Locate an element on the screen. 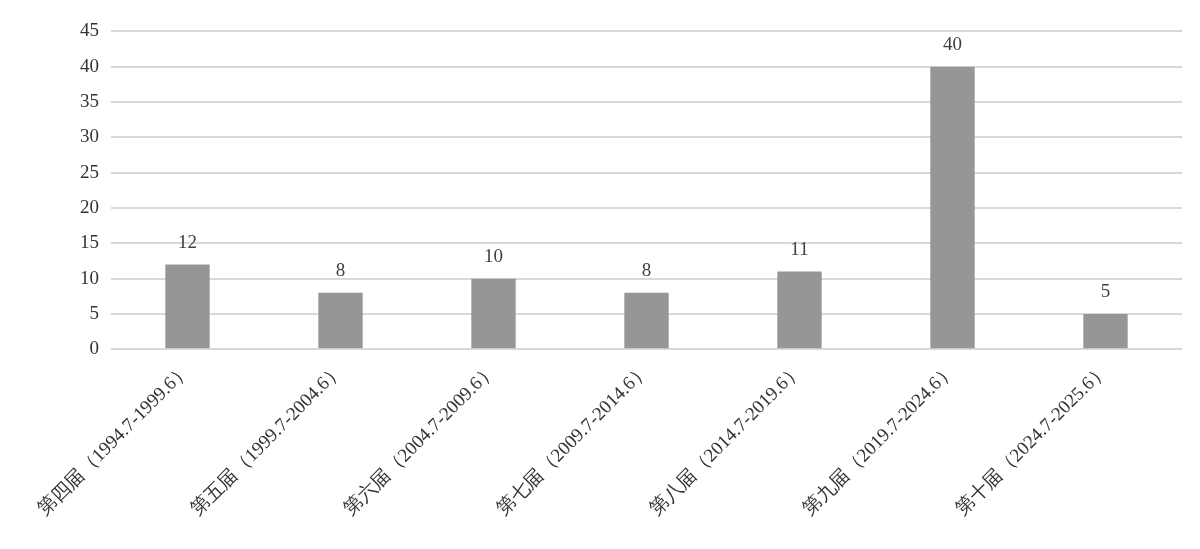 The image size is (1200, 549). y-tick-label: 35 is located at coordinates (89, 101).